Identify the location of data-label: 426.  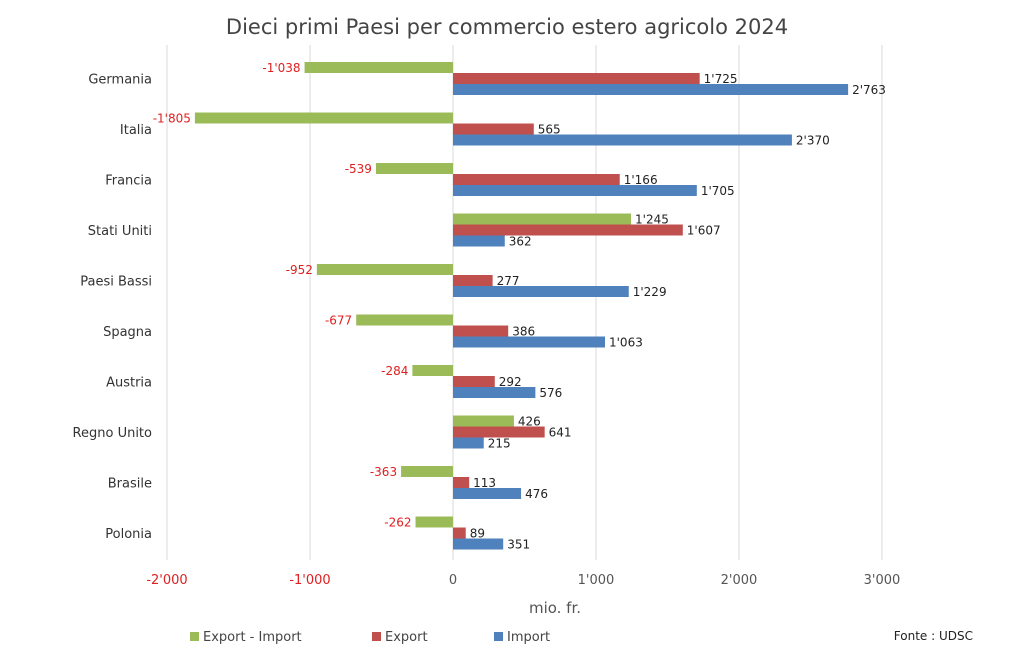
(529, 422).